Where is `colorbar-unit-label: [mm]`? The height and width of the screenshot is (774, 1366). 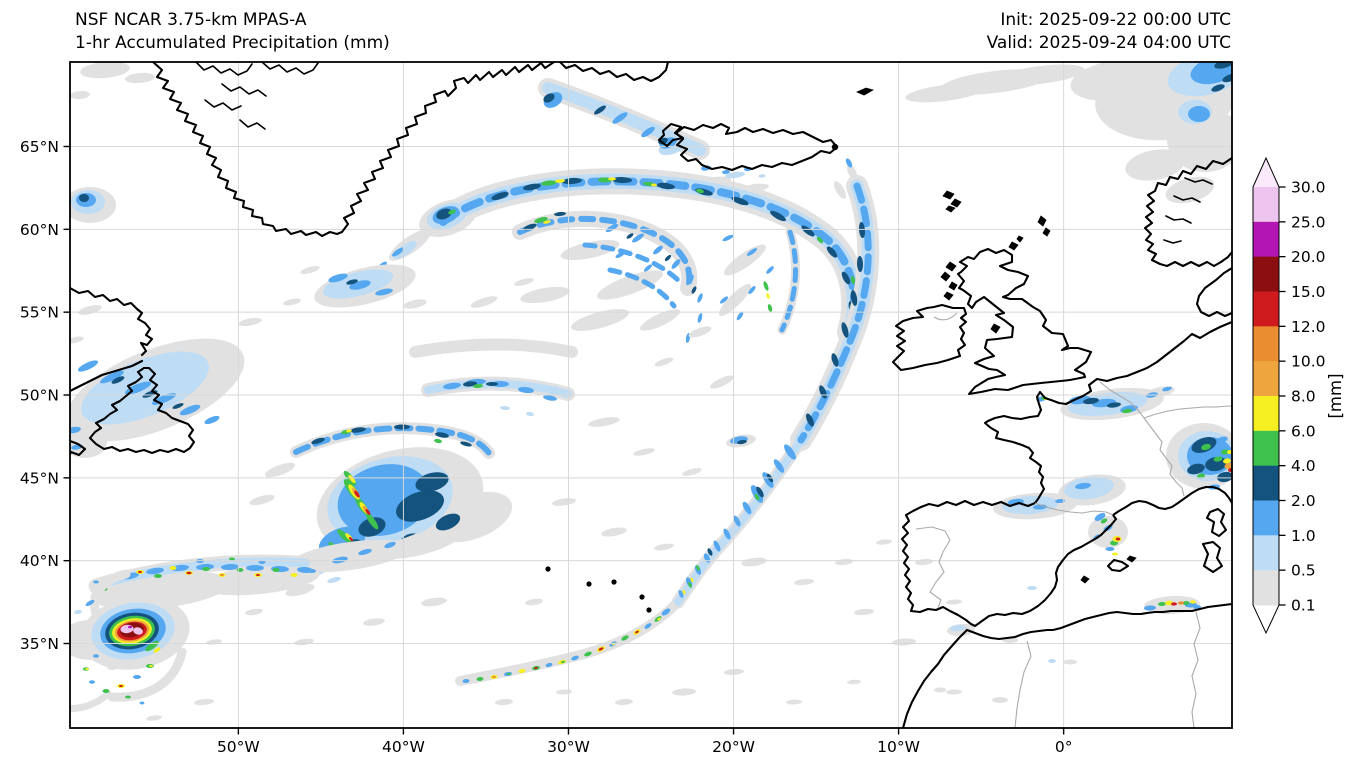
colorbar-unit-label: [mm] is located at coordinates (1335, 395).